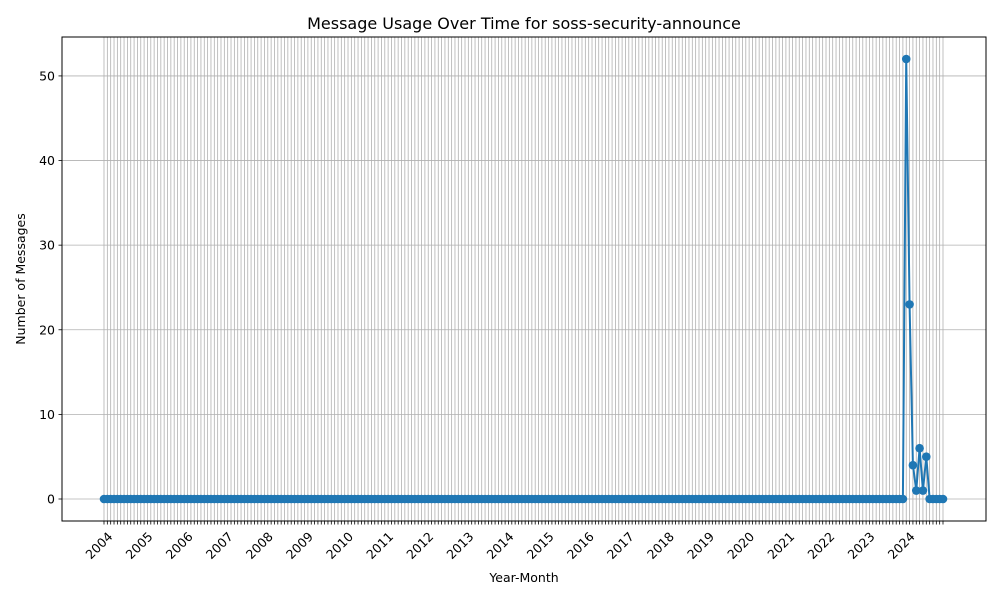  Describe the element at coordinates (901, 545) in the screenshot. I see `x-tick-label: 2024` at that location.